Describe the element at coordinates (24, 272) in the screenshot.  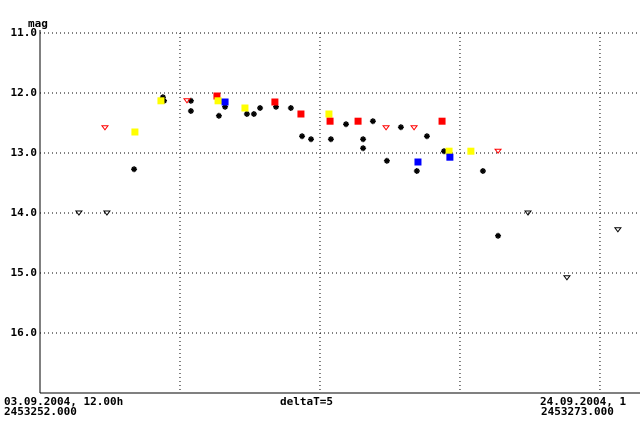
I see `y-tick-label: 15.0` at that location.